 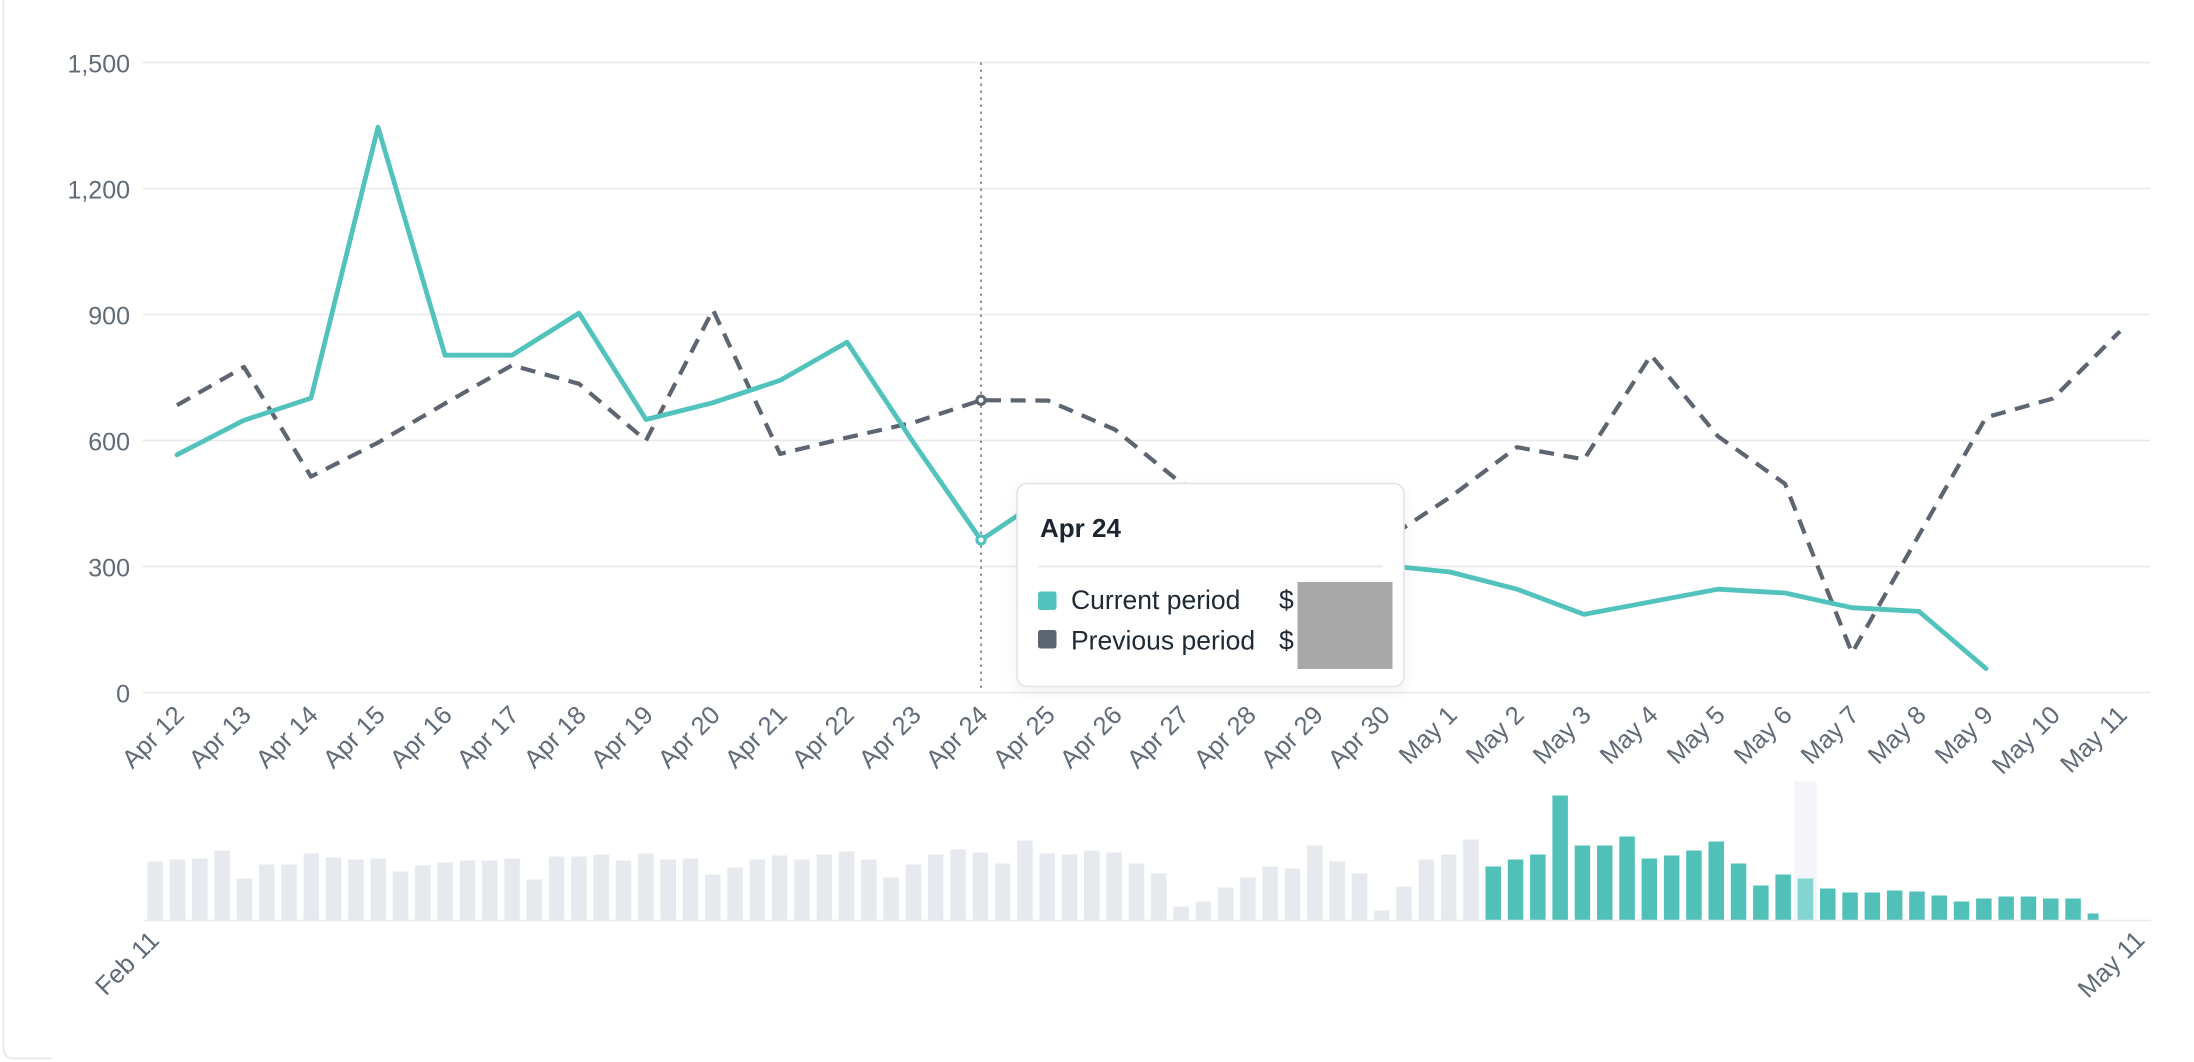 What do you see at coordinates (1080, 528) in the screenshot?
I see `svg-text: Apr 24` at bounding box center [1080, 528].